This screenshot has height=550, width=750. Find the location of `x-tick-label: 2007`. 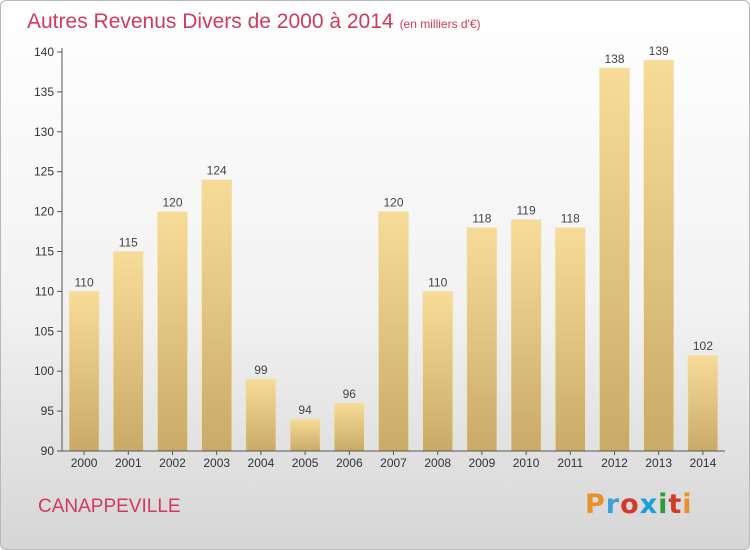

x-tick-label: 2007 is located at coordinates (393, 463).